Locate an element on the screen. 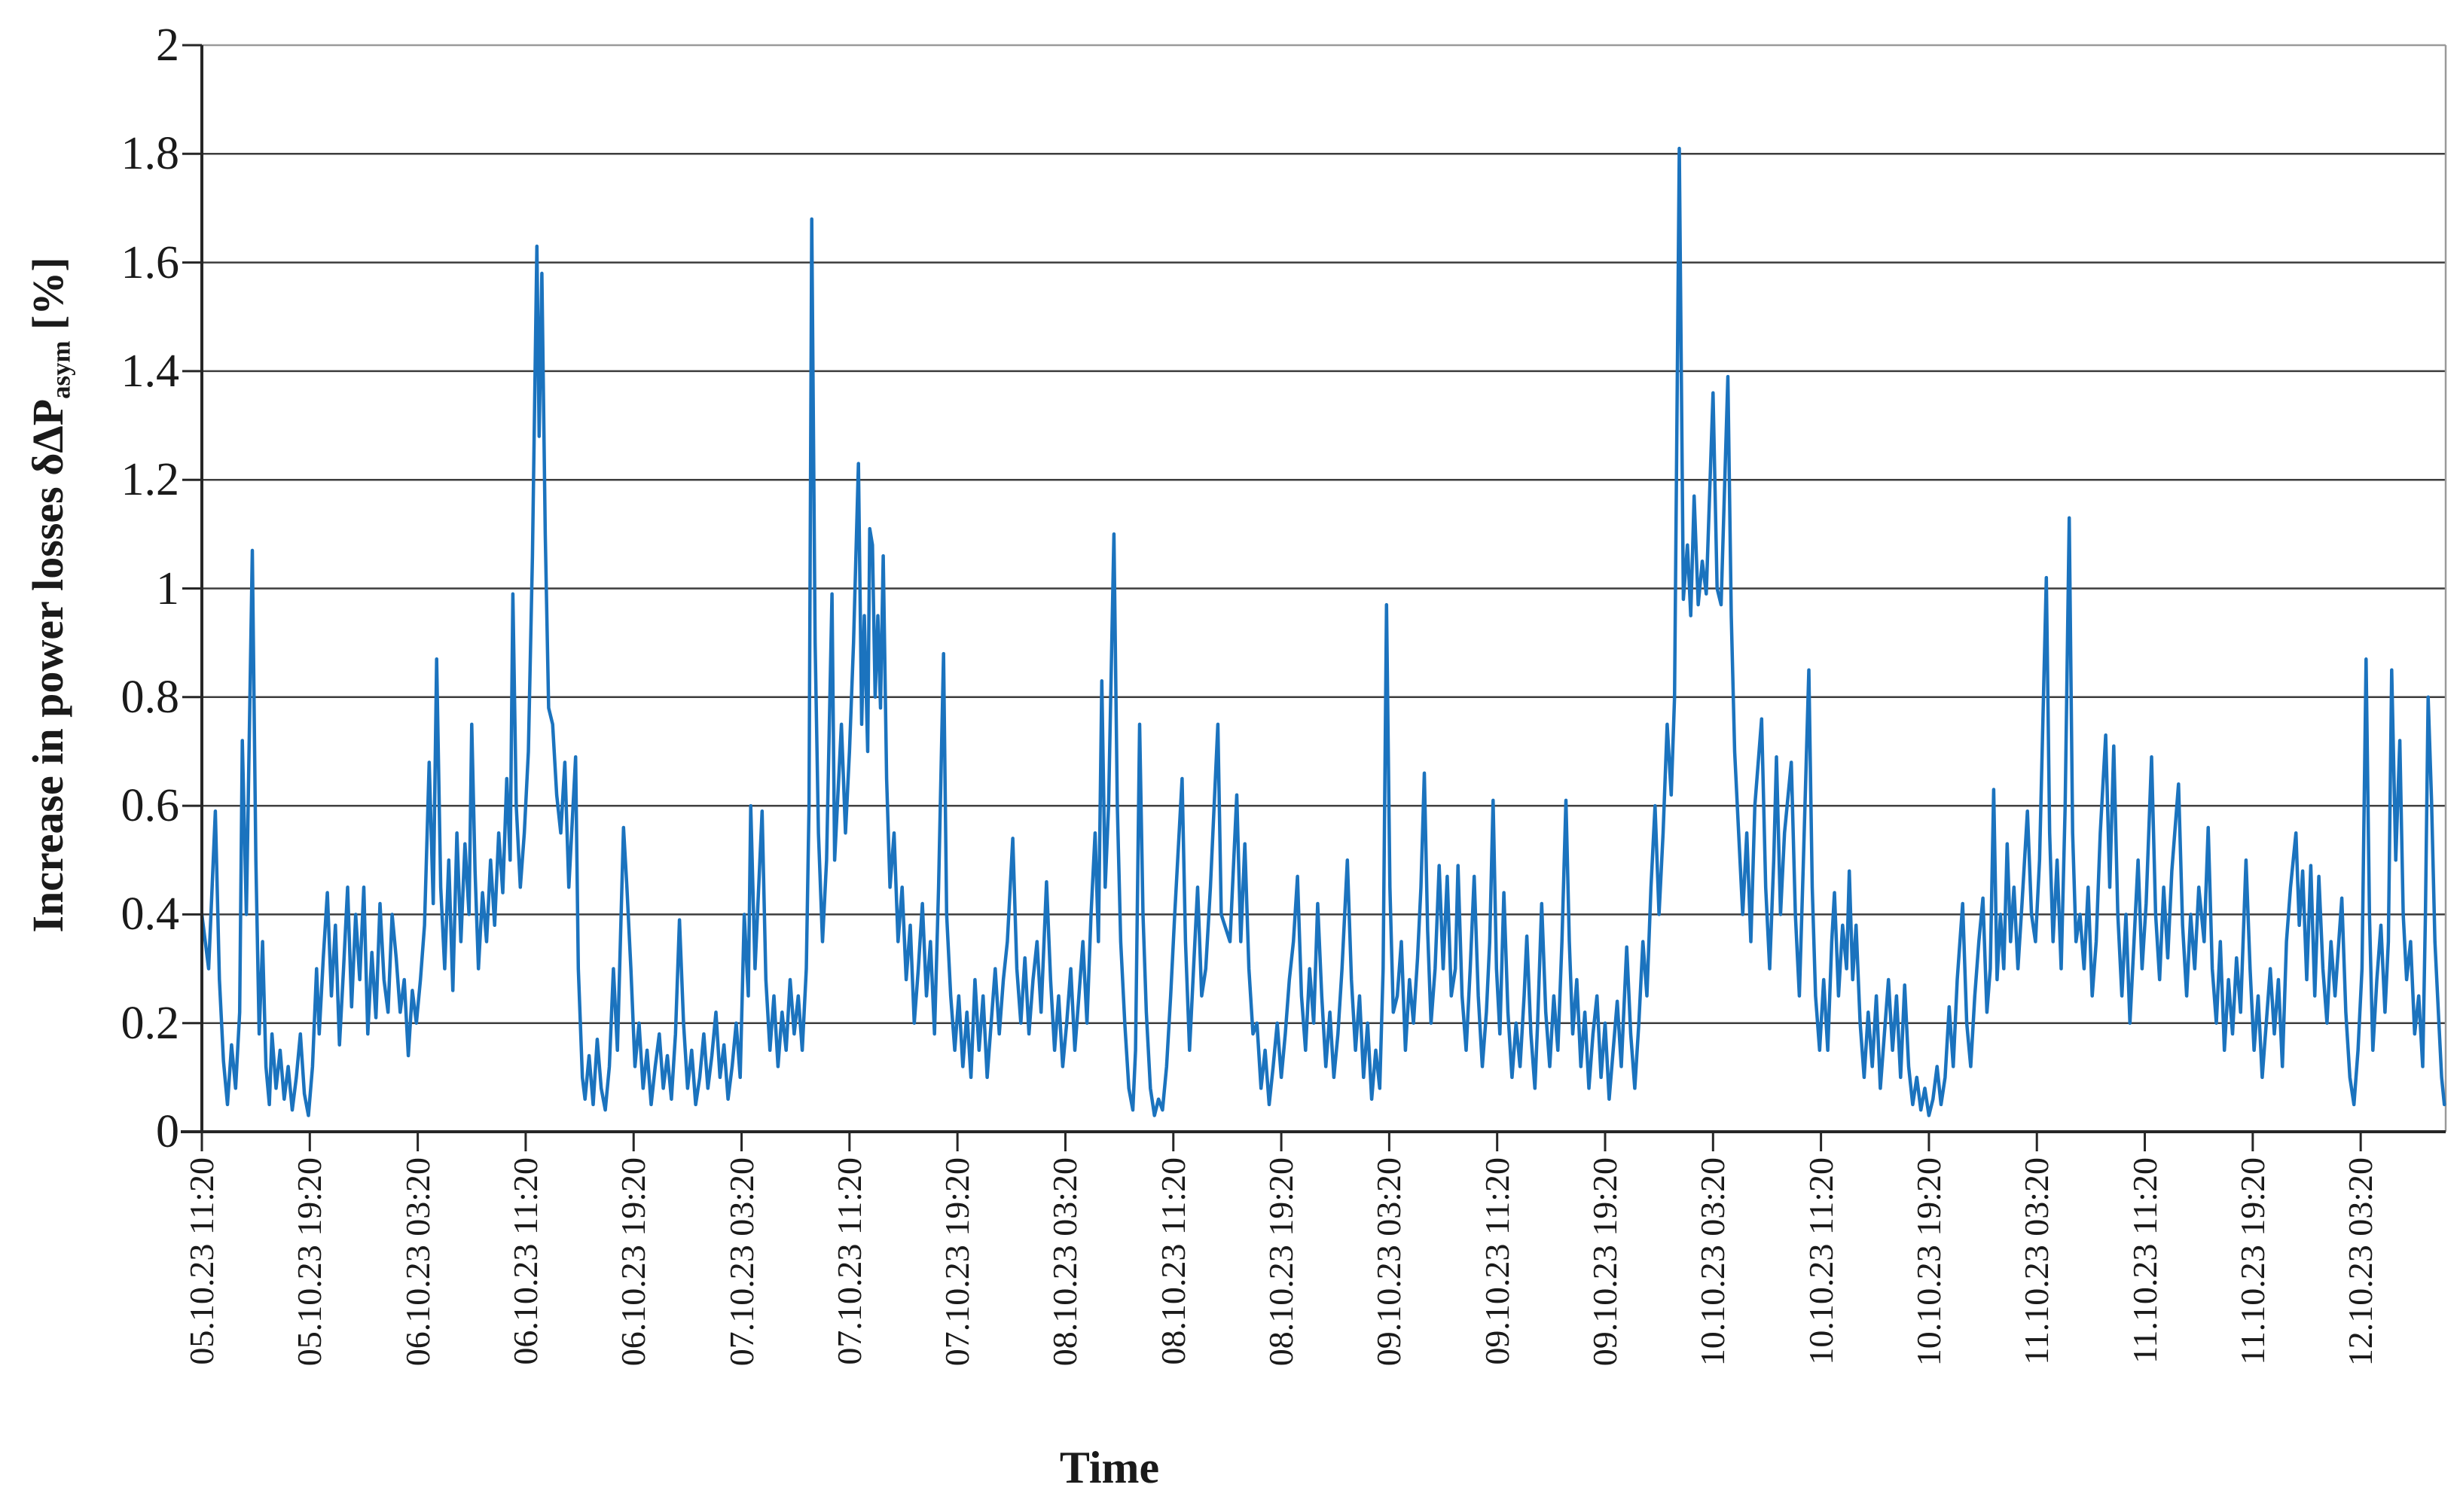 The image size is (2460, 1512). x-tick-label: 09.10.23 11:20 is located at coordinates (1496, 1261).